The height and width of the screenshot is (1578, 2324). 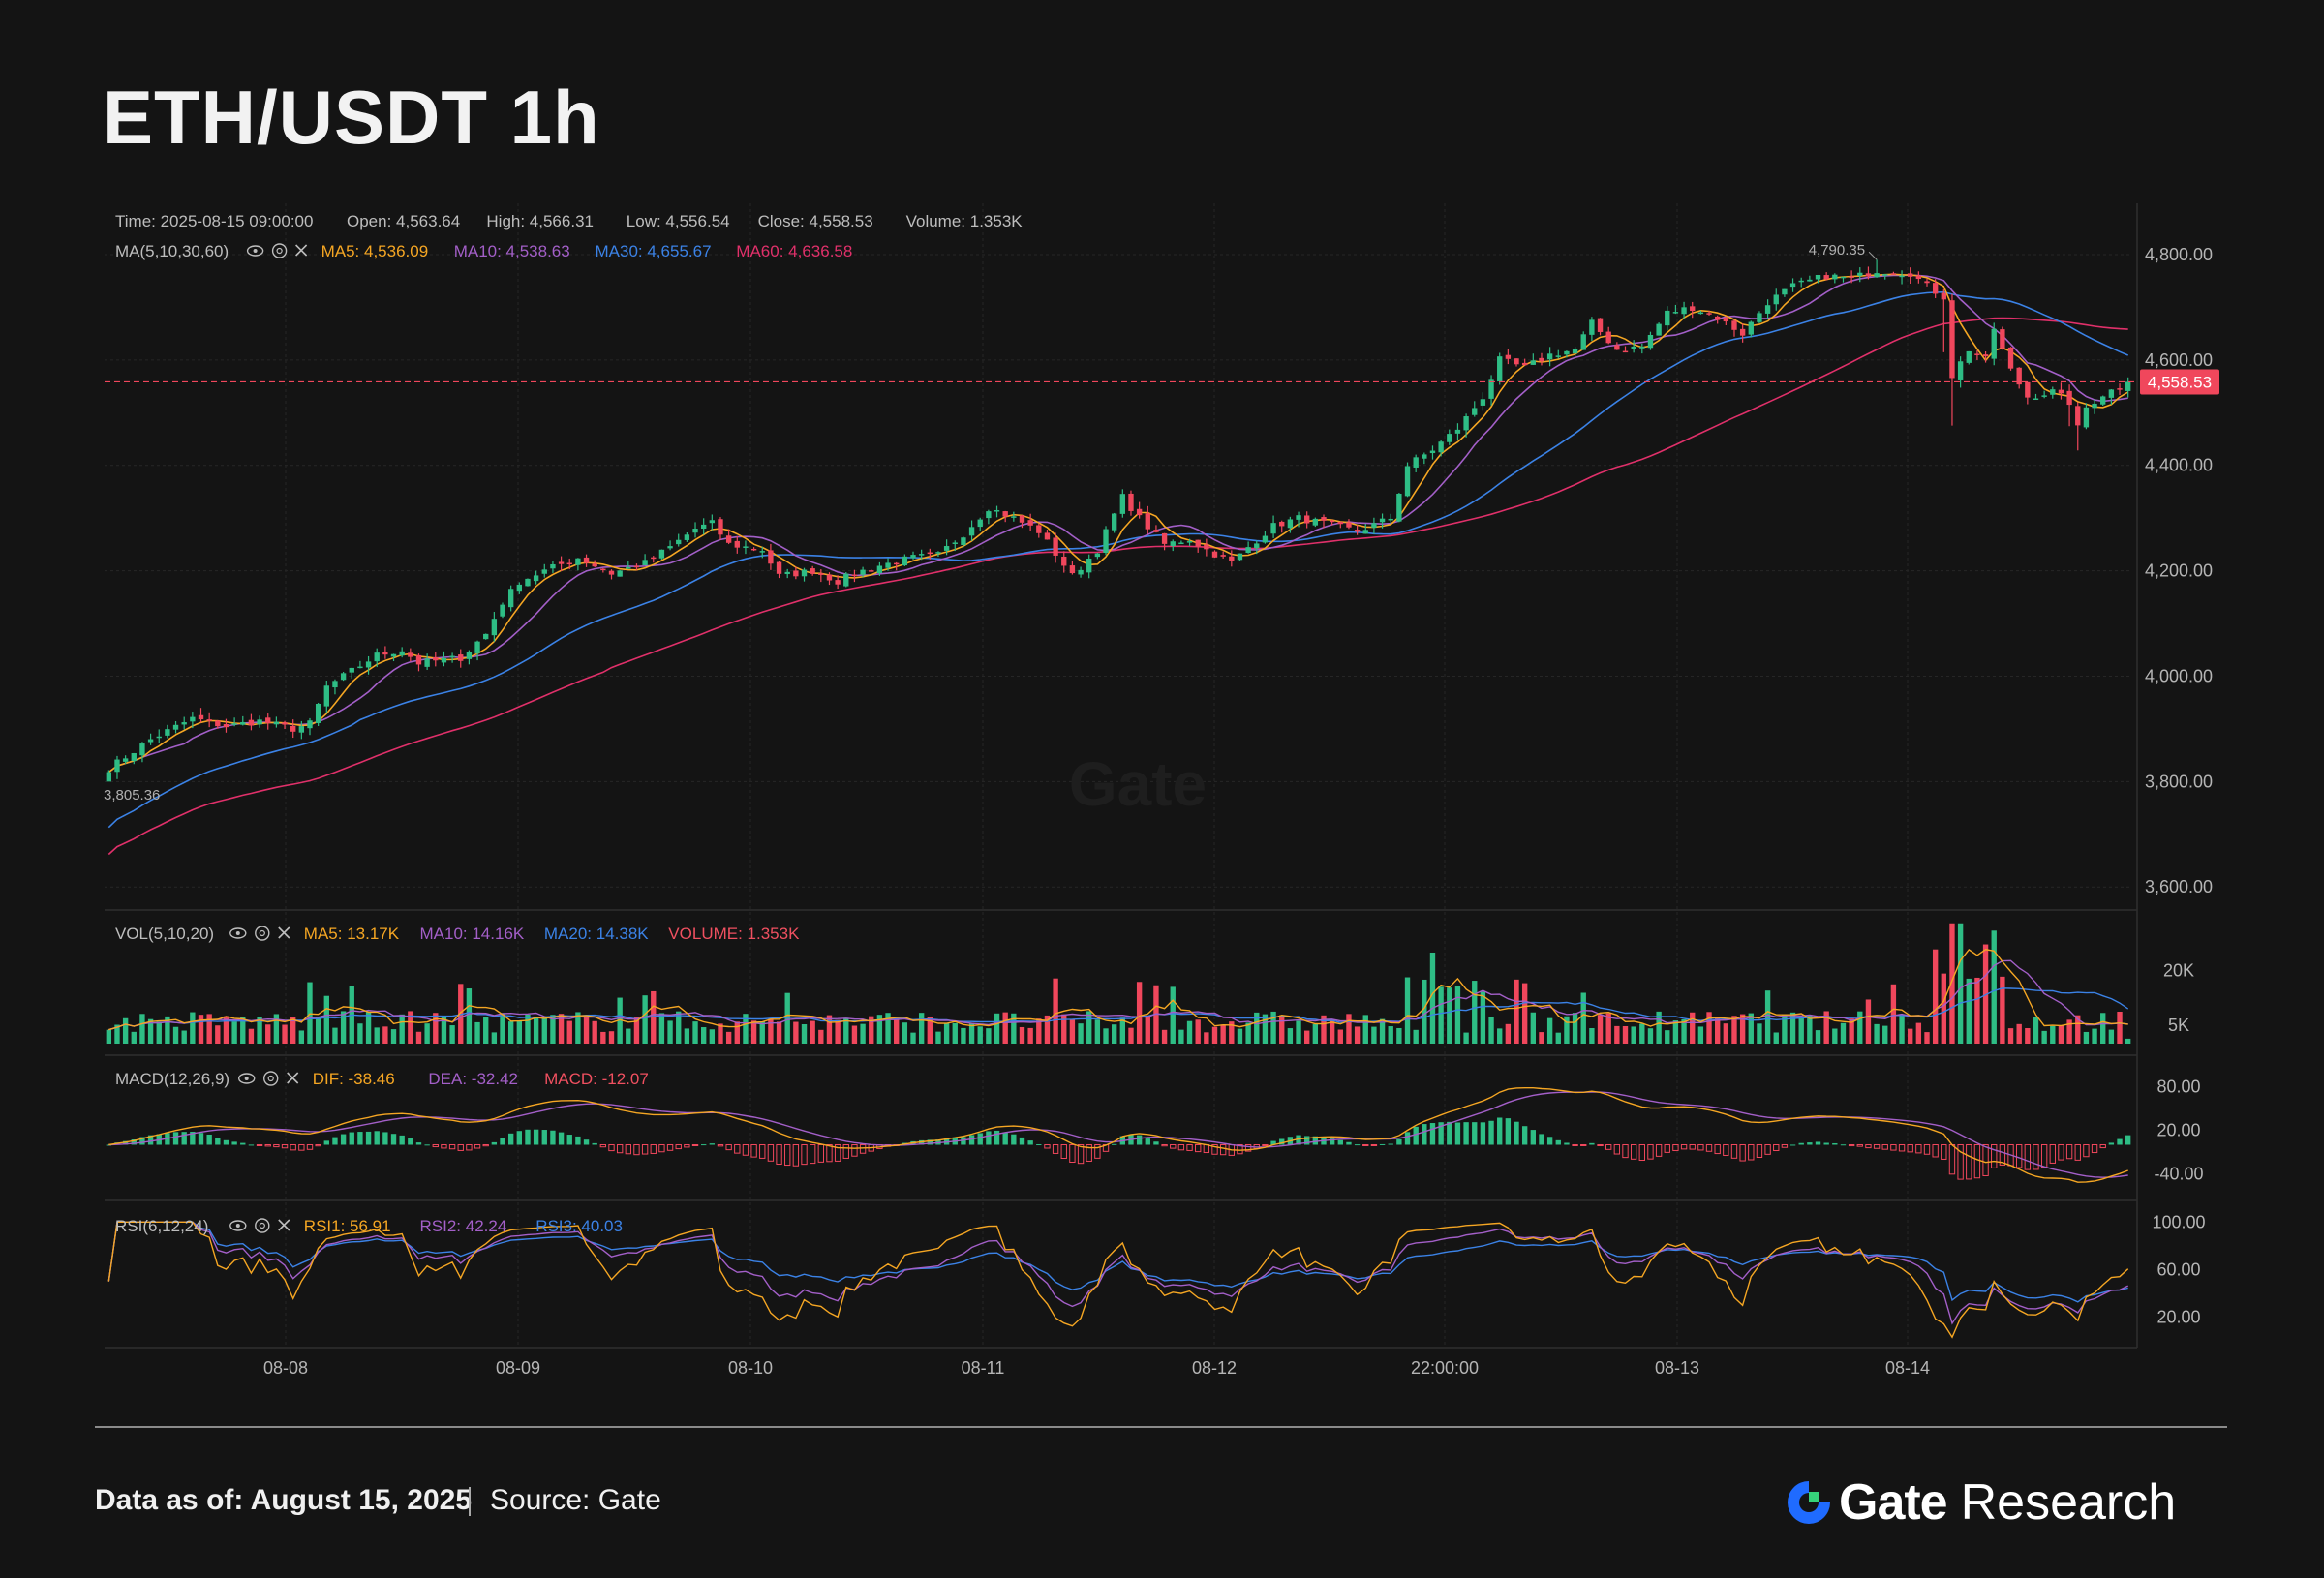 What do you see at coordinates (279, 250) in the screenshot?
I see `settings-icon` at bounding box center [279, 250].